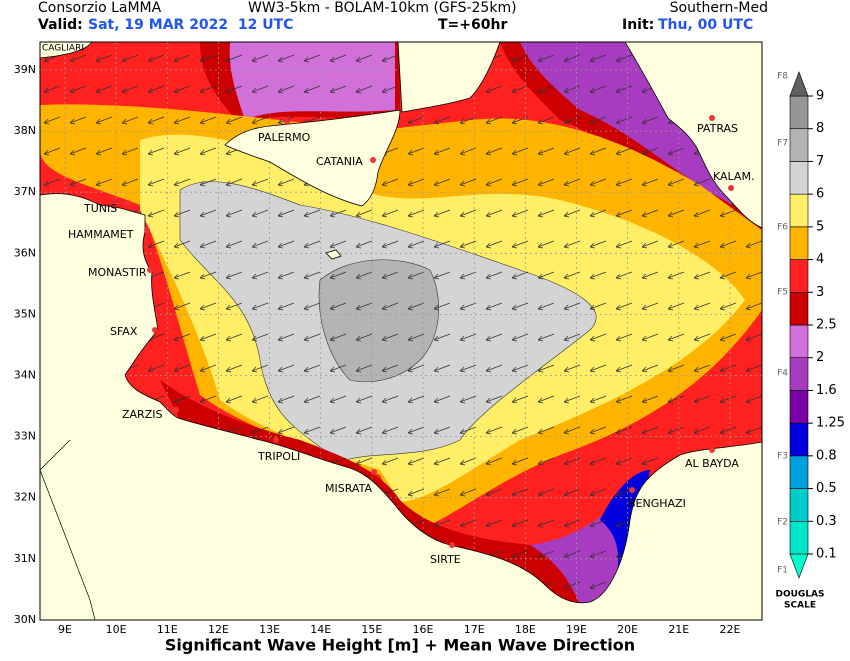 The height and width of the screenshot is (661, 850). What do you see at coordinates (729, 629) in the screenshot?
I see `lon-label: 22E` at bounding box center [729, 629].